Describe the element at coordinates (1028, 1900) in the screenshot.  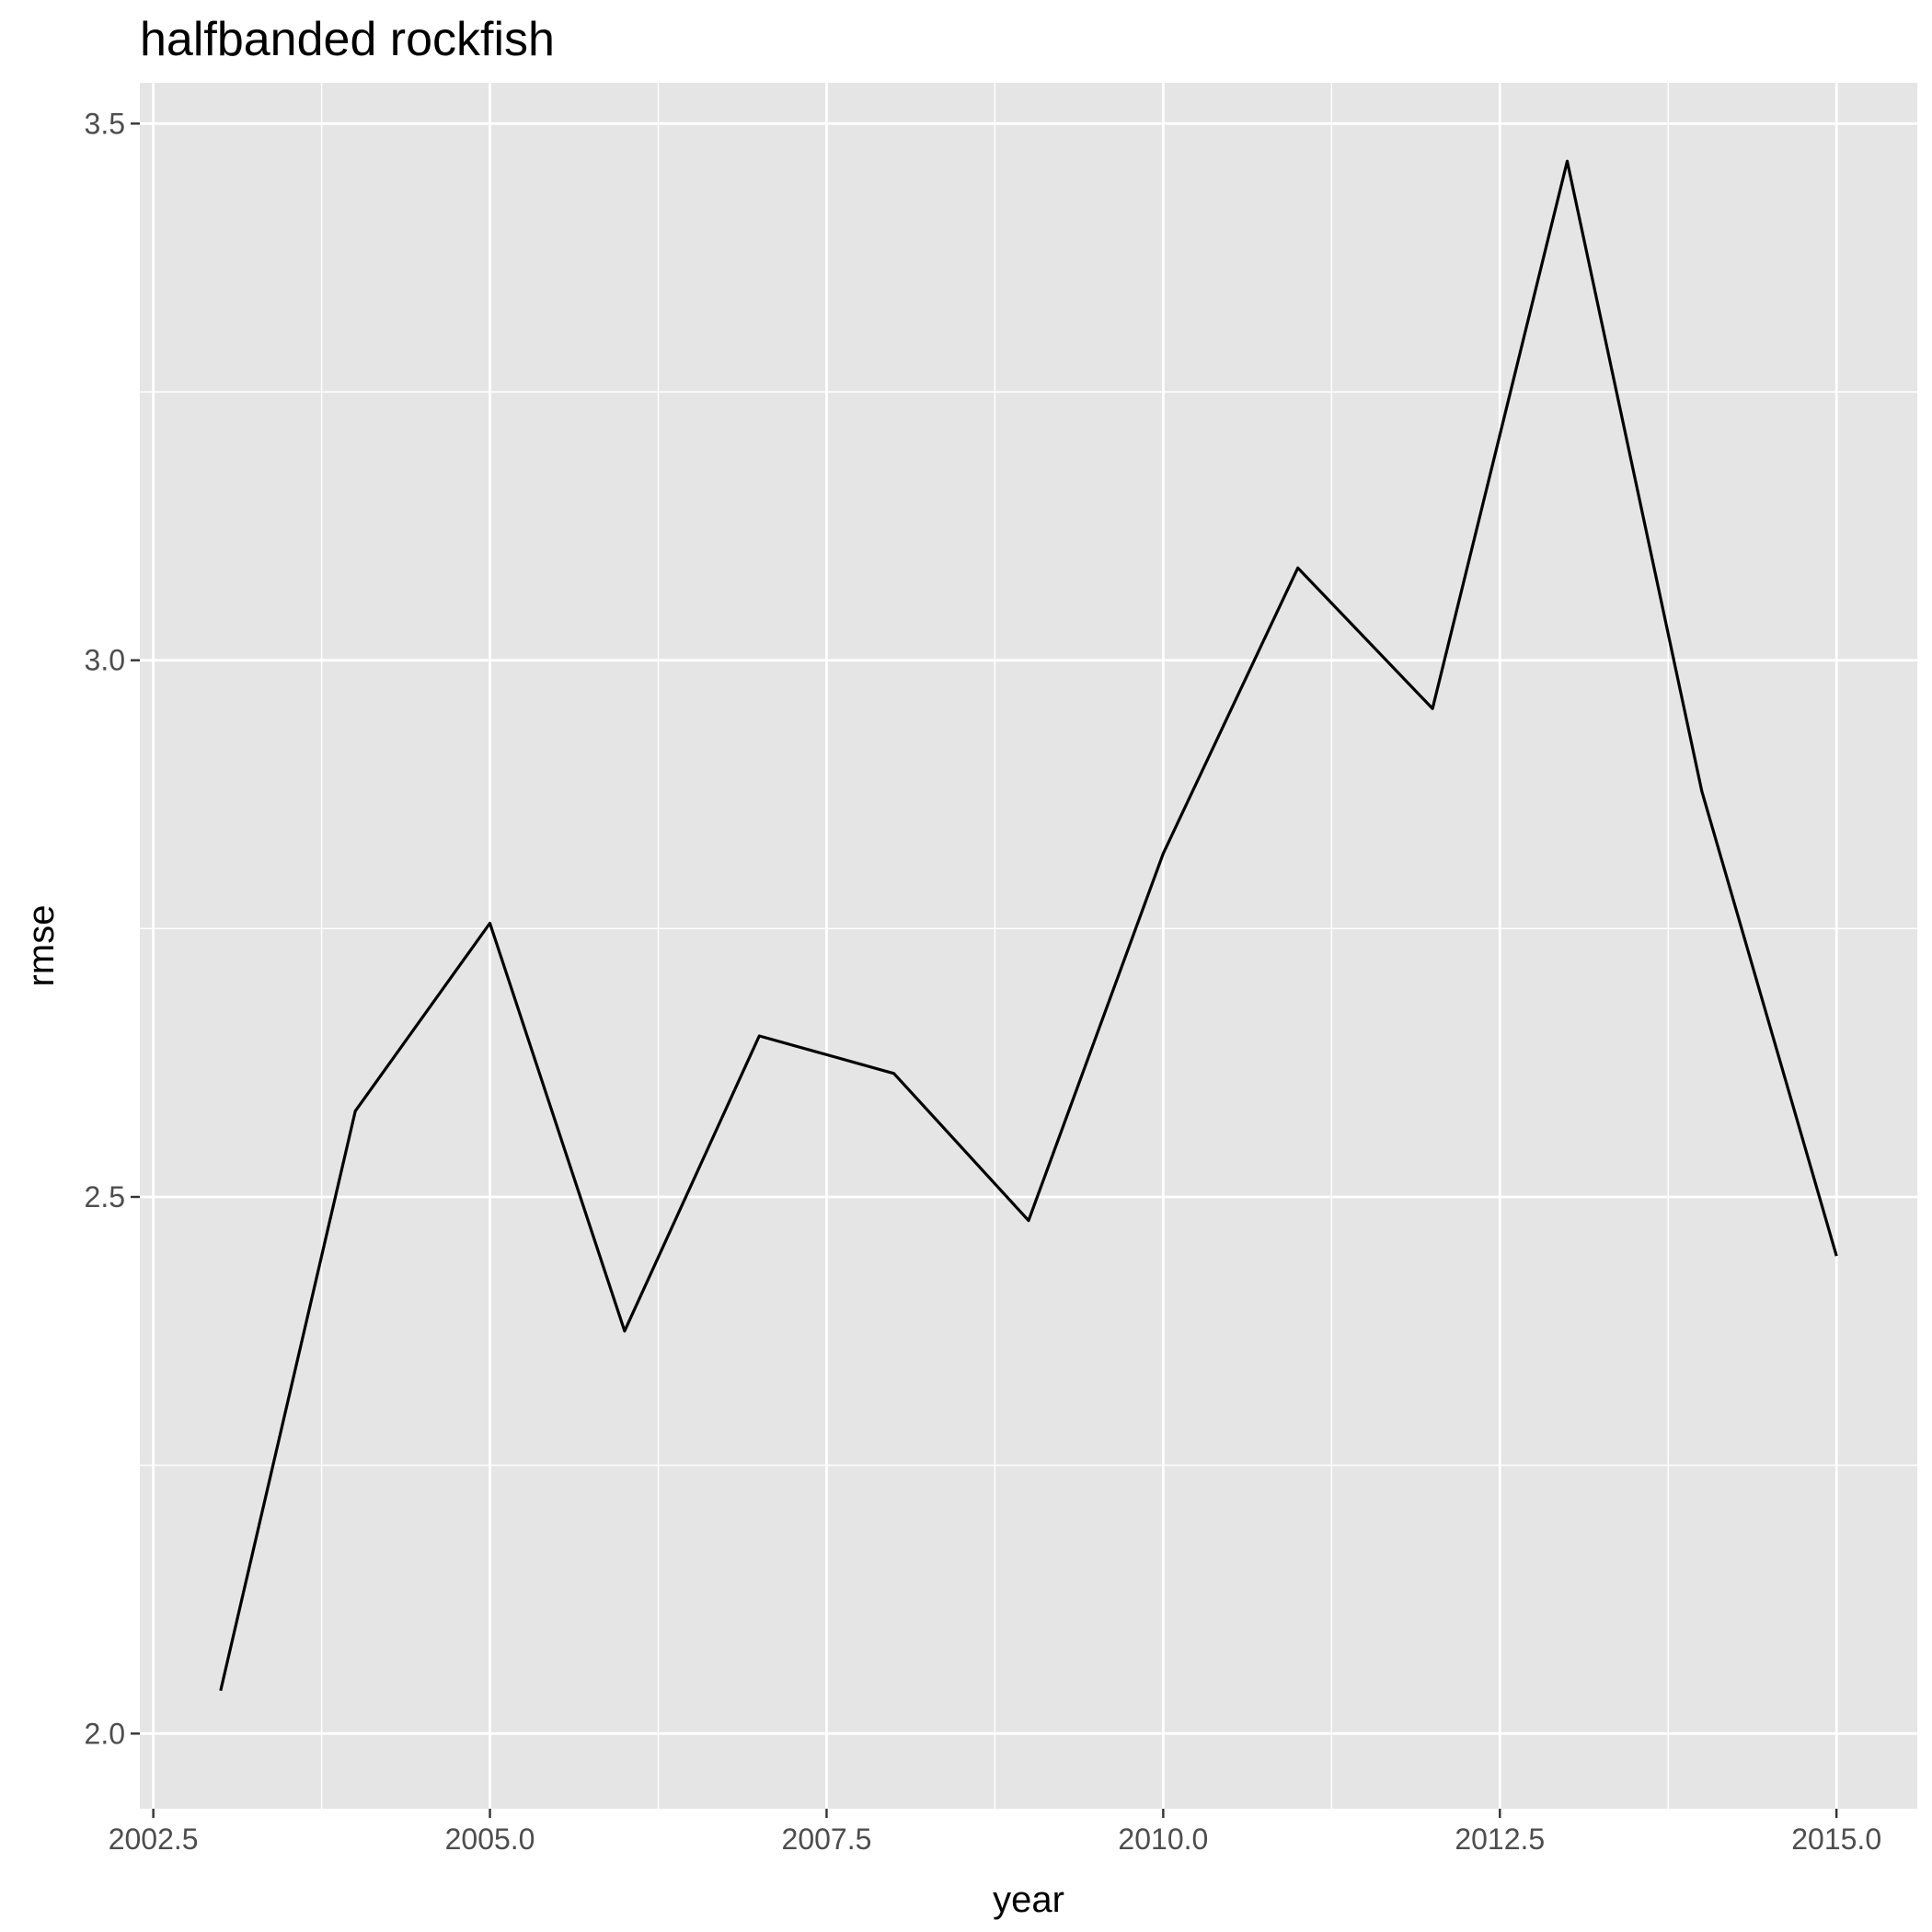
I see `x-axis-title: year` at that location.